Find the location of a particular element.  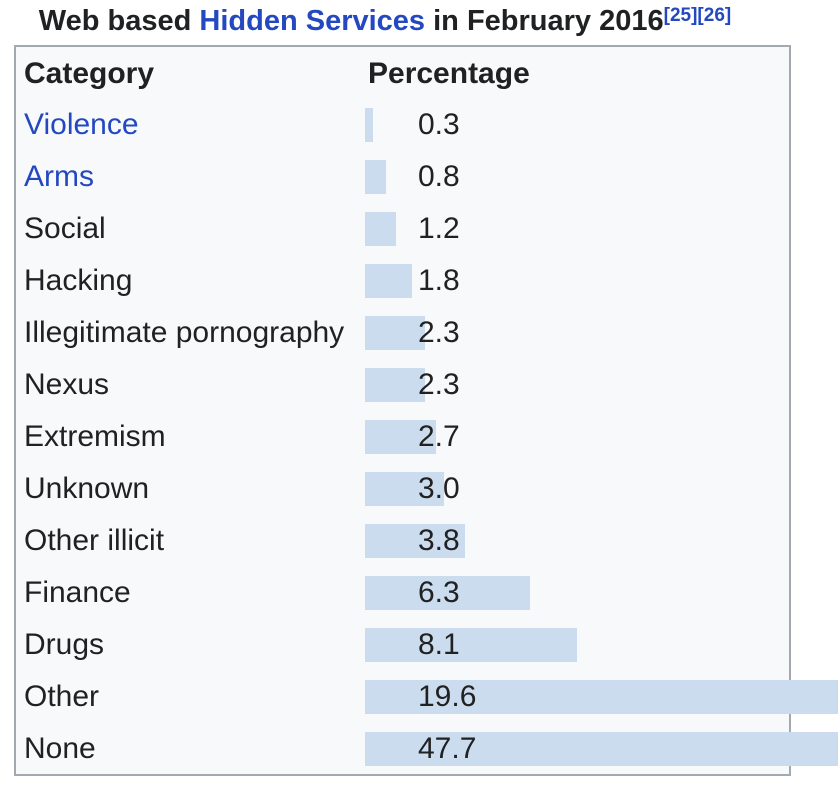

category-label-hacking: Hacking is located at coordinates (78, 280).